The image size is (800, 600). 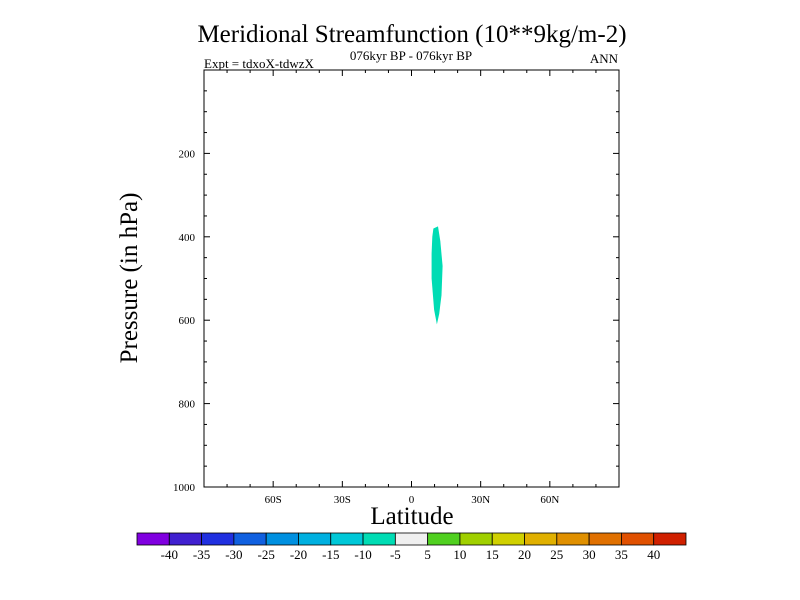 I want to click on x-tick-label: 0, so click(x=412, y=500).